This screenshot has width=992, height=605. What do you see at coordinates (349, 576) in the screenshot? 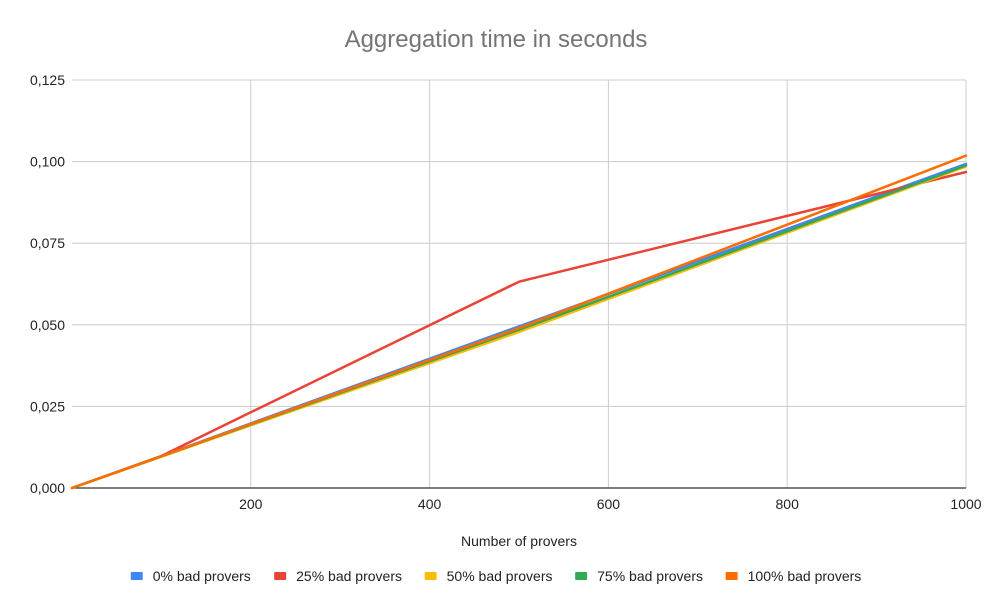
I see `legend-label: 25% bad provers` at bounding box center [349, 576].